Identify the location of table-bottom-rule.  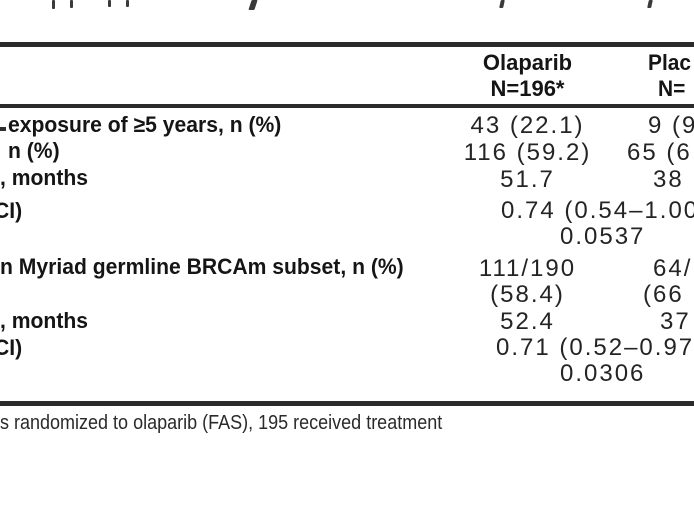
(347, 403).